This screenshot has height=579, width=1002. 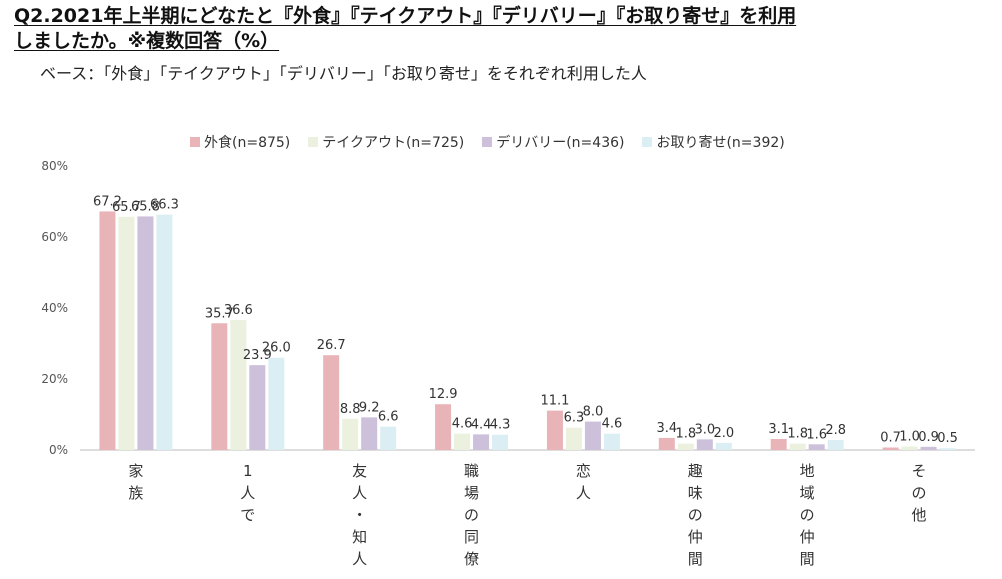 I want to click on legend-item-3: お取り寄せ(n=392), so click(x=713, y=142).